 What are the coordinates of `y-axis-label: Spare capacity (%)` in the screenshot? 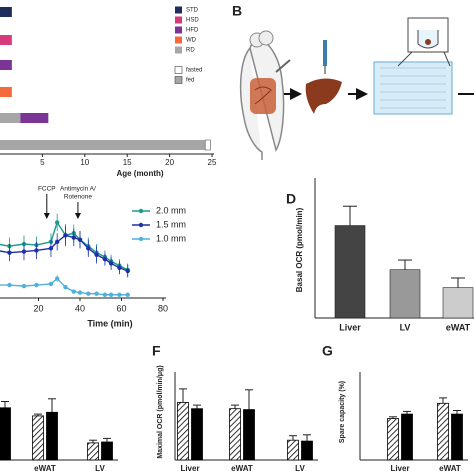 It's located at (342, 412).